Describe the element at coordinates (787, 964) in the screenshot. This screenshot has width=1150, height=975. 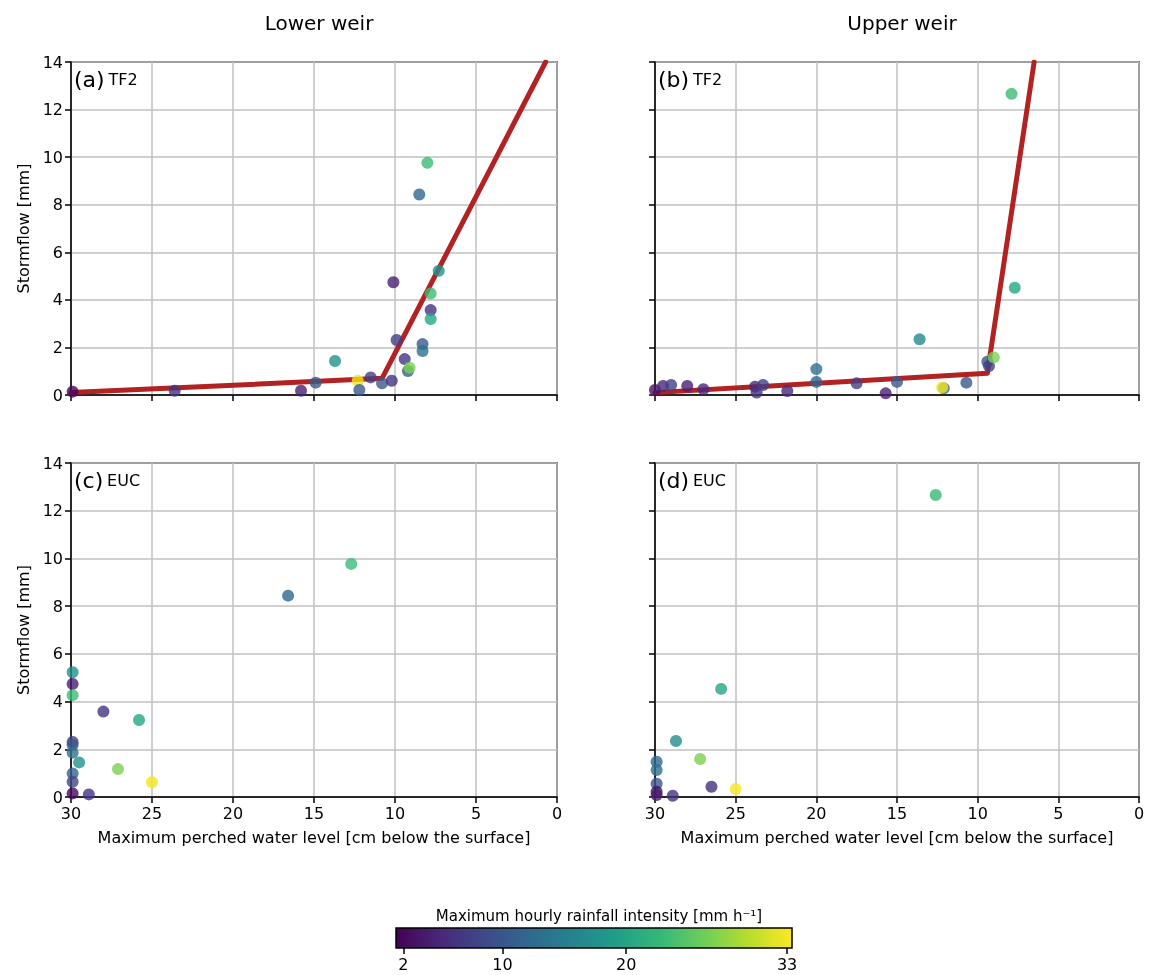
I see `color-bar-label: 33` at that location.